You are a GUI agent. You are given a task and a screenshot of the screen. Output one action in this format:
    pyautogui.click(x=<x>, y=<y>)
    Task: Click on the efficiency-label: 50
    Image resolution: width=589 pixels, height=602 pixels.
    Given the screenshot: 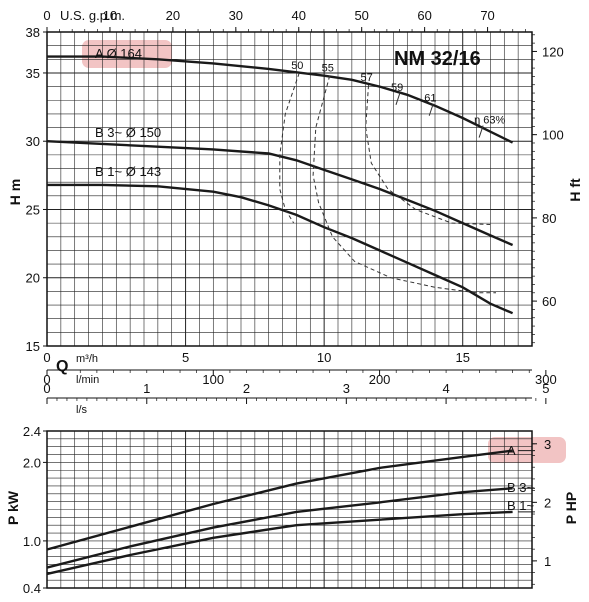 What is the action you would take?
    pyautogui.click(x=297, y=66)
    